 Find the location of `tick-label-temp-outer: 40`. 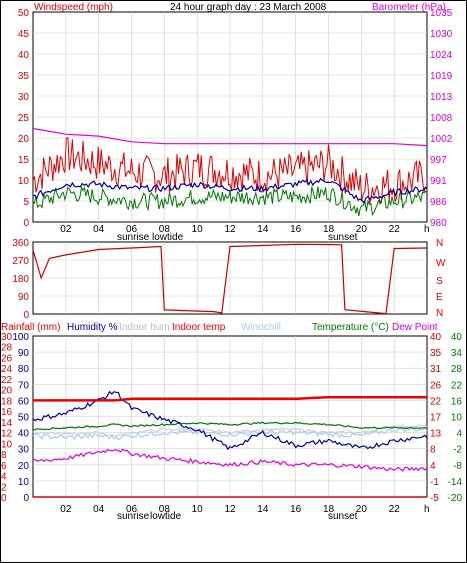

tick-label-temp-outer: 40 is located at coordinates (457, 337).